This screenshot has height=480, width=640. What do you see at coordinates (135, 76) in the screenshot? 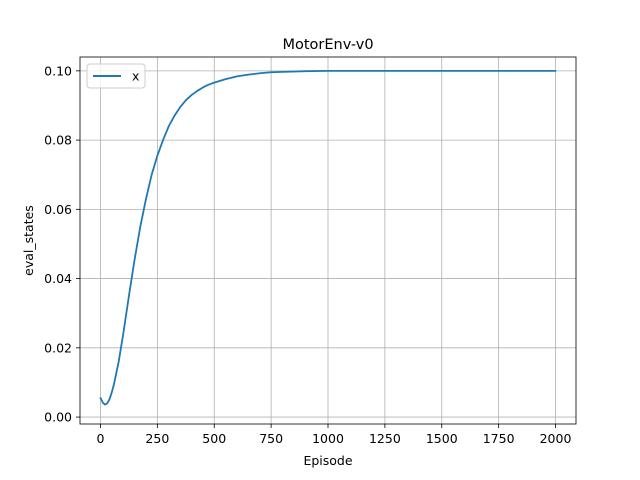
I see `legend-label-x: x` at bounding box center [135, 76].